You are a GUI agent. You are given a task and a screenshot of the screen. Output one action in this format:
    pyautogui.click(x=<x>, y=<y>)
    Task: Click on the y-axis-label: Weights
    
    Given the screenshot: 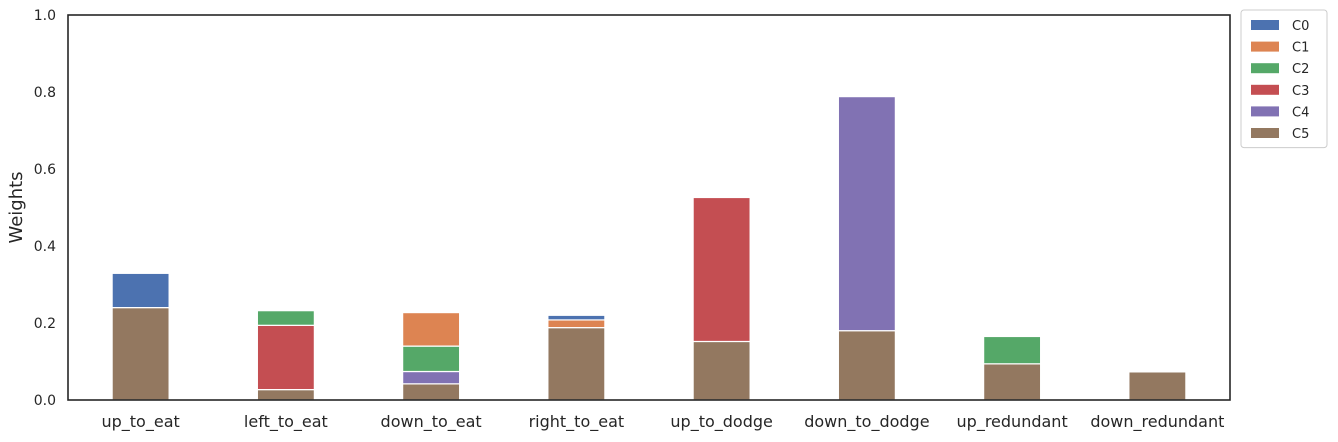 What is the action you would take?
    pyautogui.click(x=16, y=207)
    